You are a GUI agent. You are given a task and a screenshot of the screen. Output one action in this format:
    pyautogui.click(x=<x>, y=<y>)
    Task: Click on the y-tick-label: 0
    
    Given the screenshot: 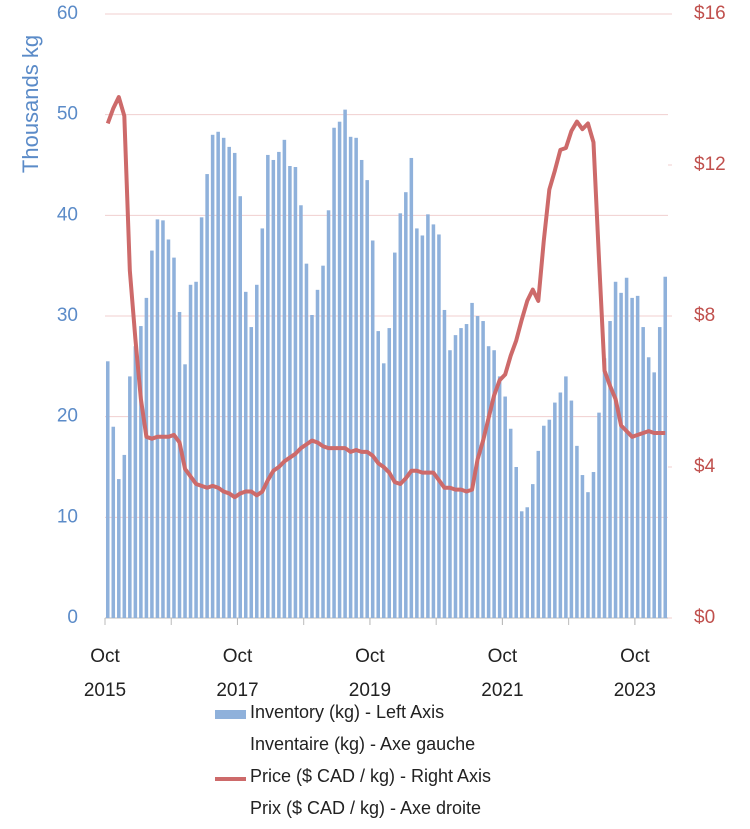 What is the action you would take?
    pyautogui.click(x=72, y=617)
    